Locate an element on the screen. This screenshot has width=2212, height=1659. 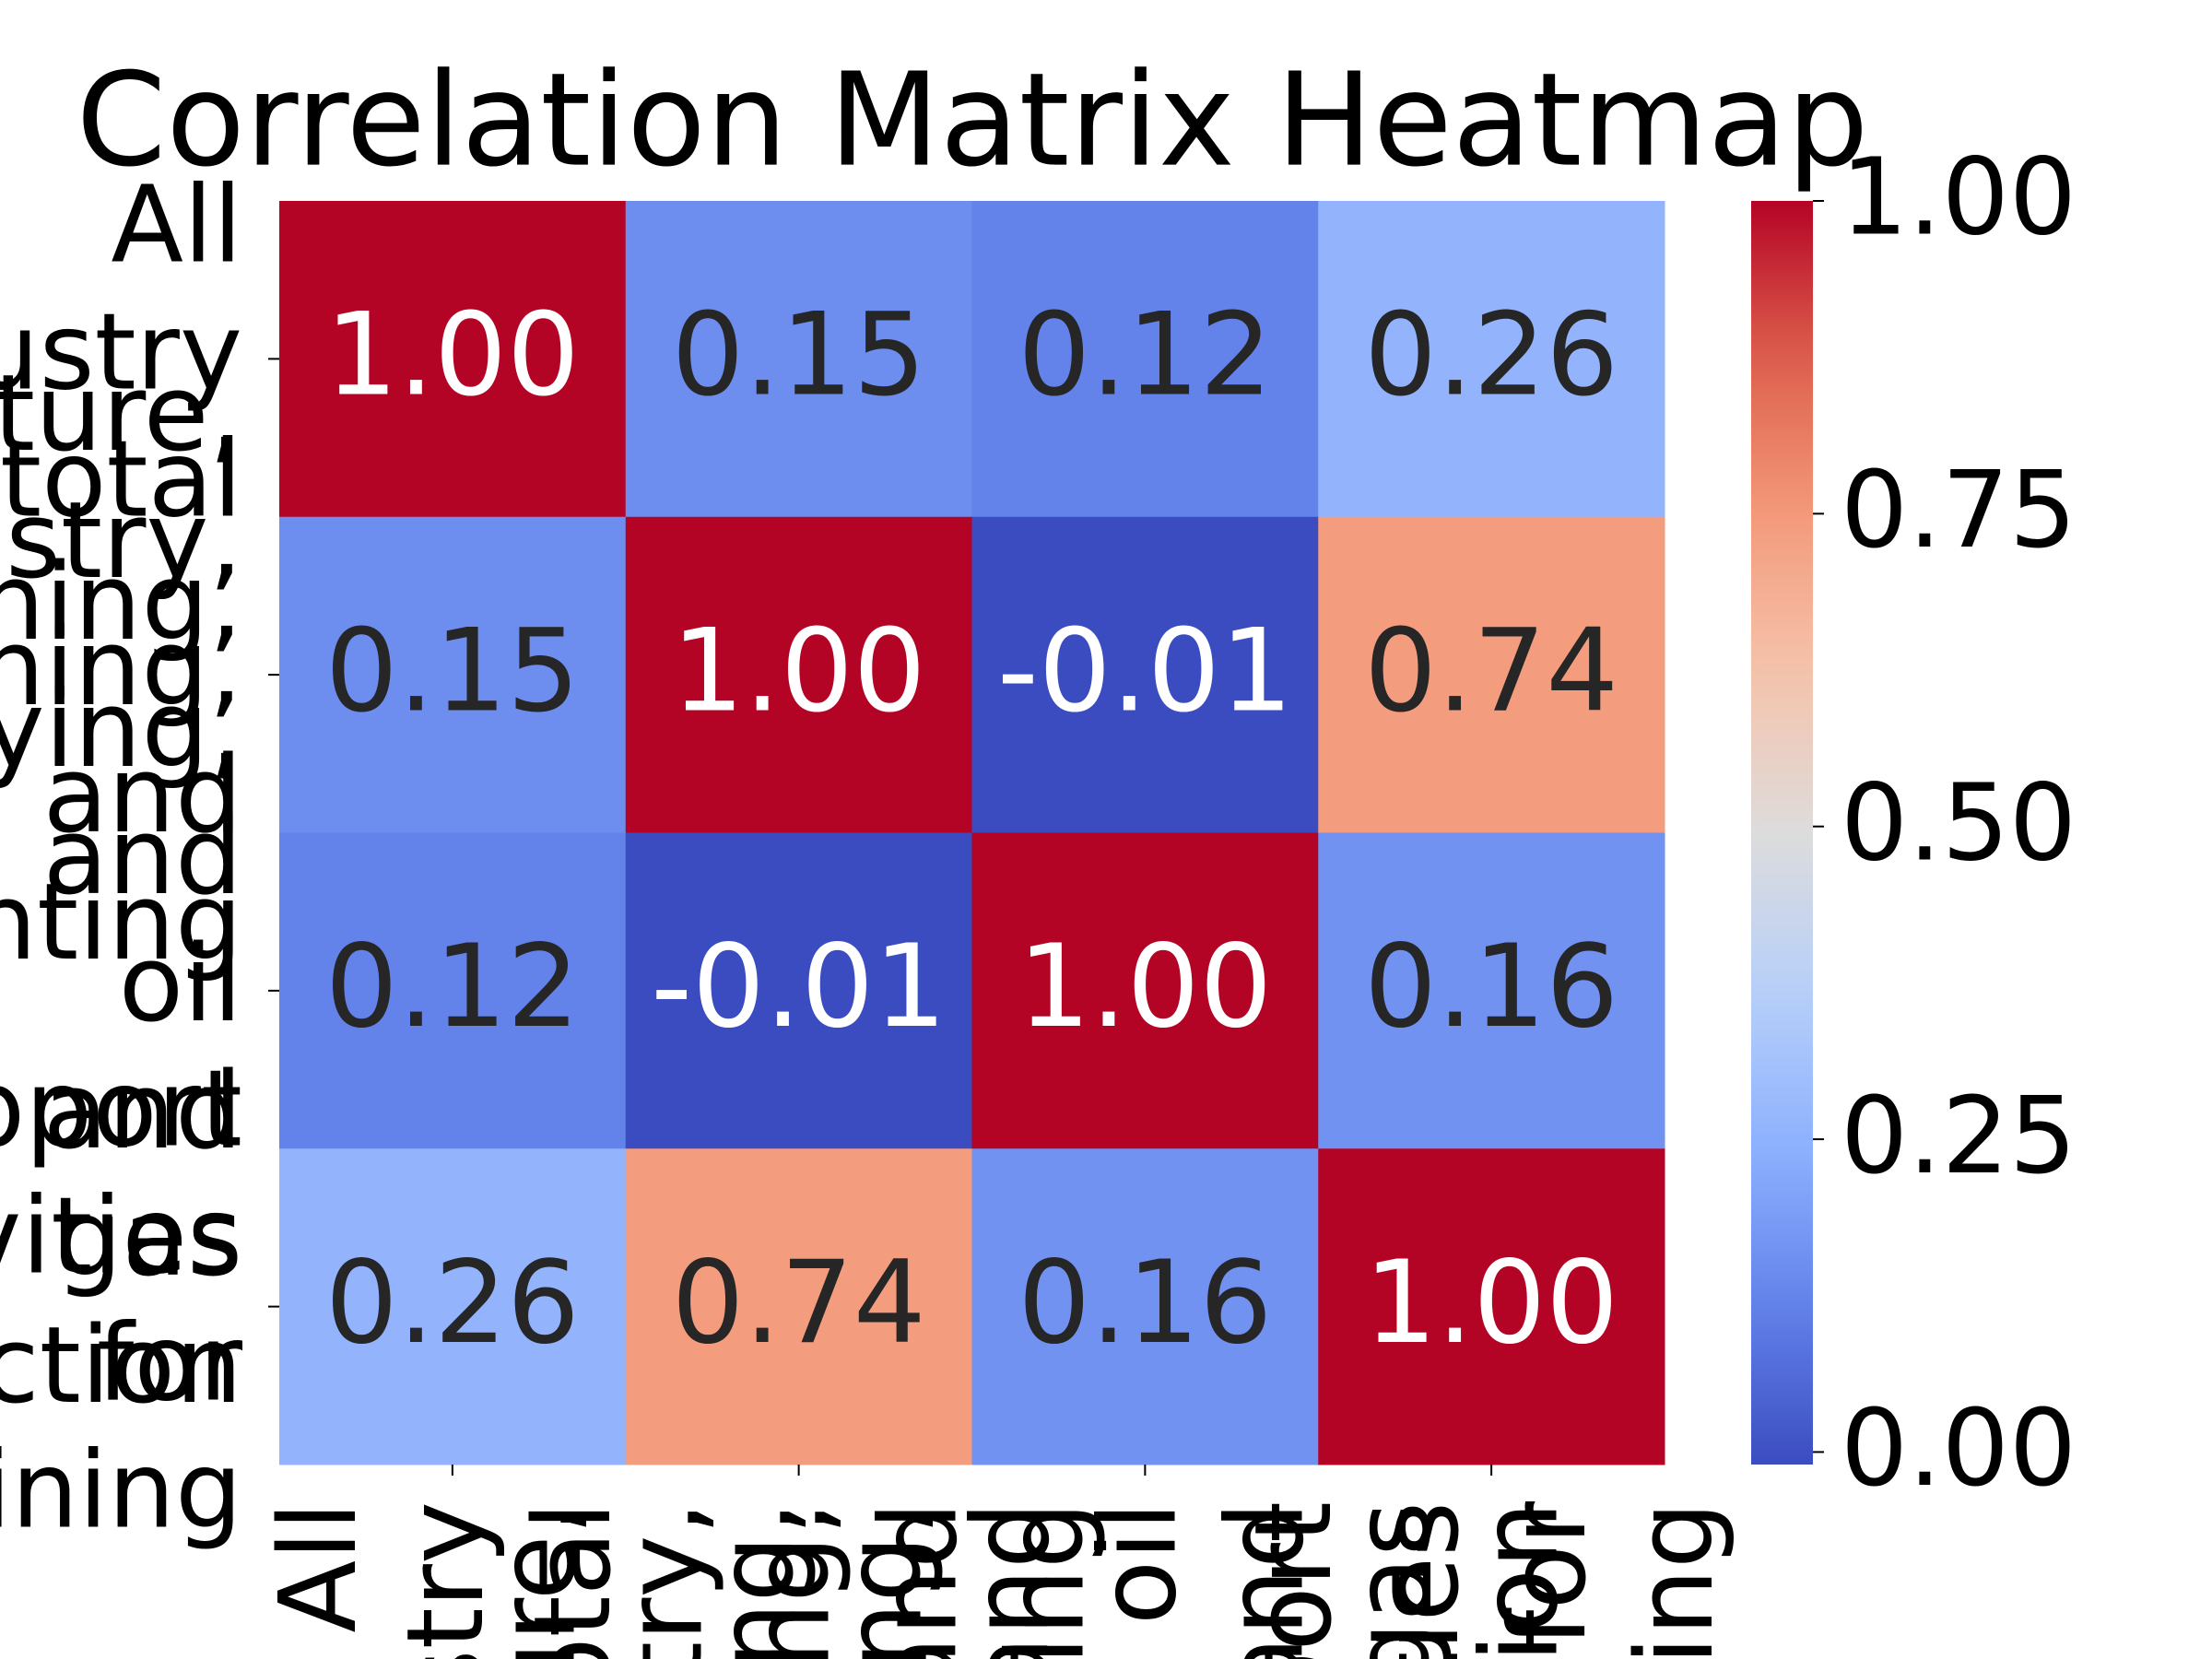
x-tick-label: Allindustrytotal is located at coordinates (446, 1580).